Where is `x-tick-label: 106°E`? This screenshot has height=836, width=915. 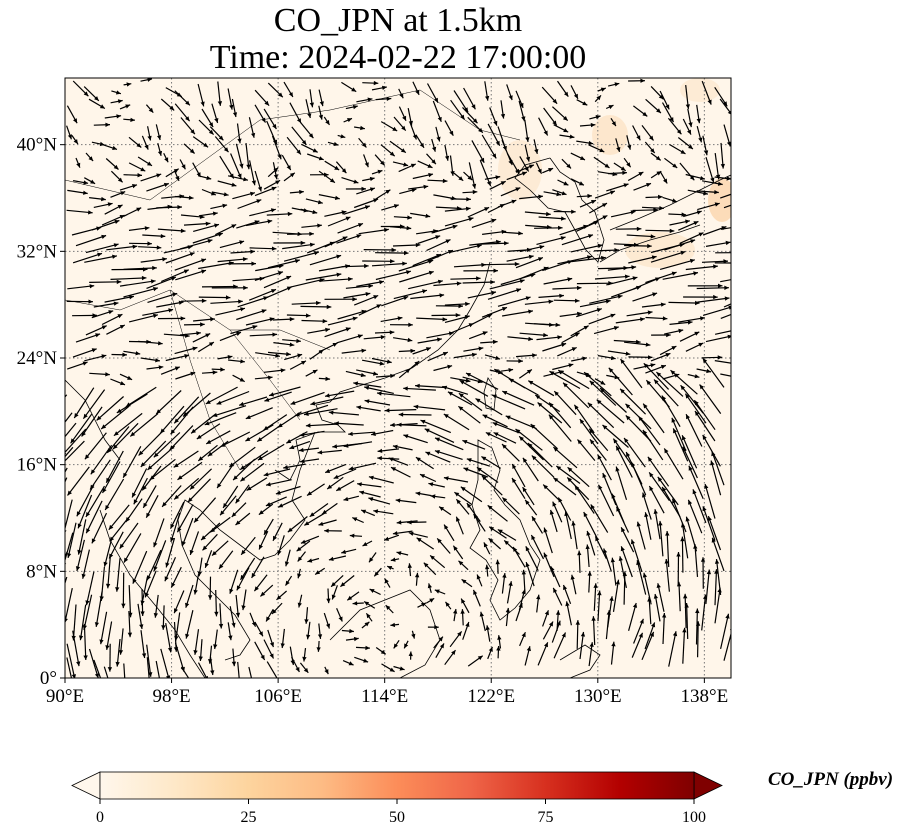
x-tick-label: 106°E is located at coordinates (278, 696).